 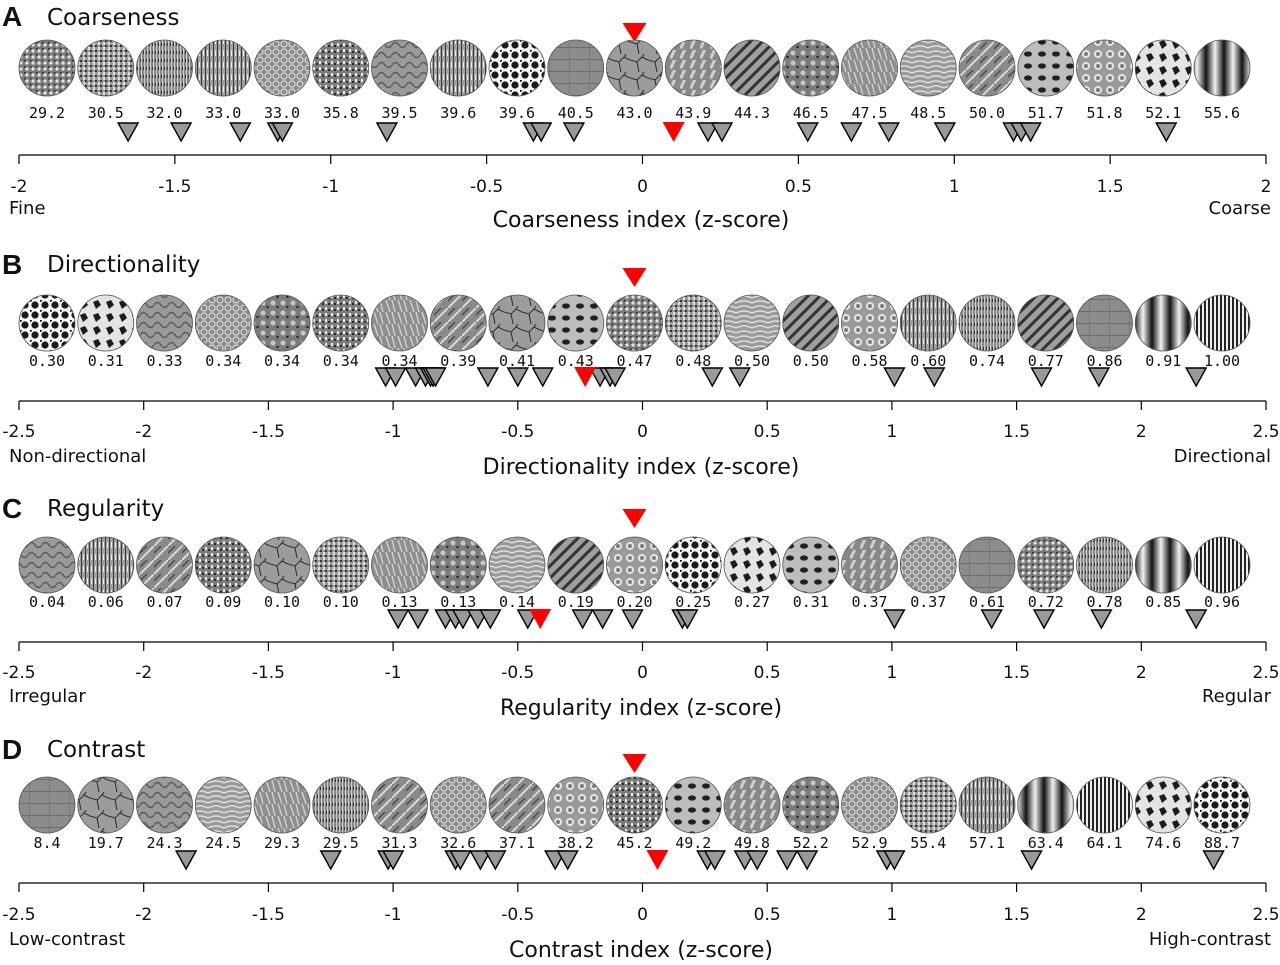 I want to click on texture-value-label: 0.77, so click(x=1046, y=361).